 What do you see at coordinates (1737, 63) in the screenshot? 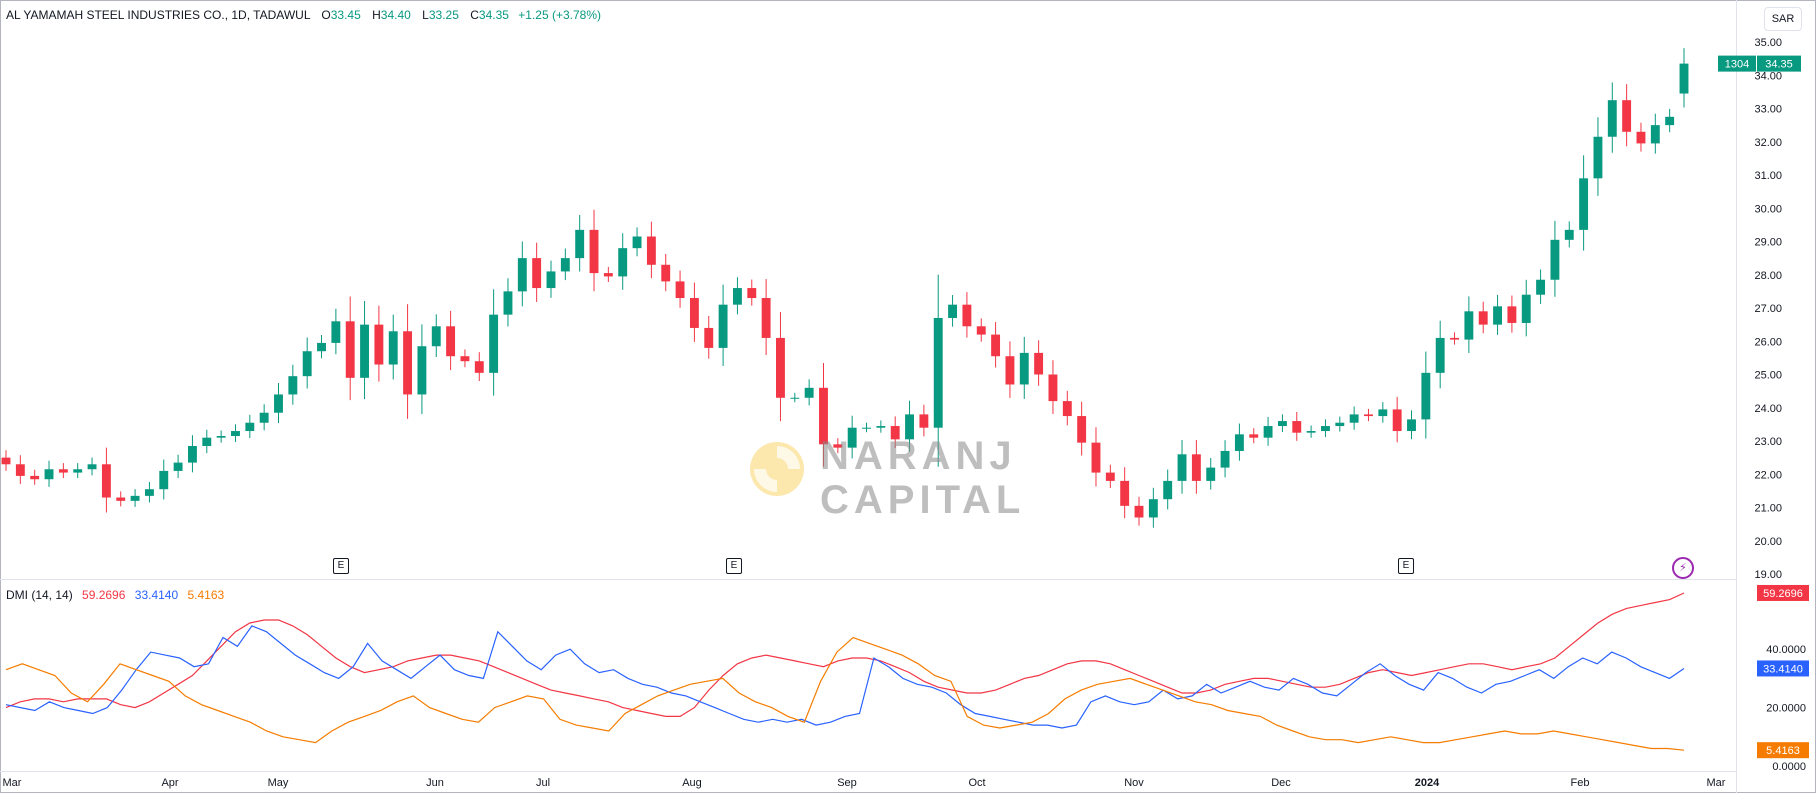
I see `ticker-tag-bg` at bounding box center [1737, 63].